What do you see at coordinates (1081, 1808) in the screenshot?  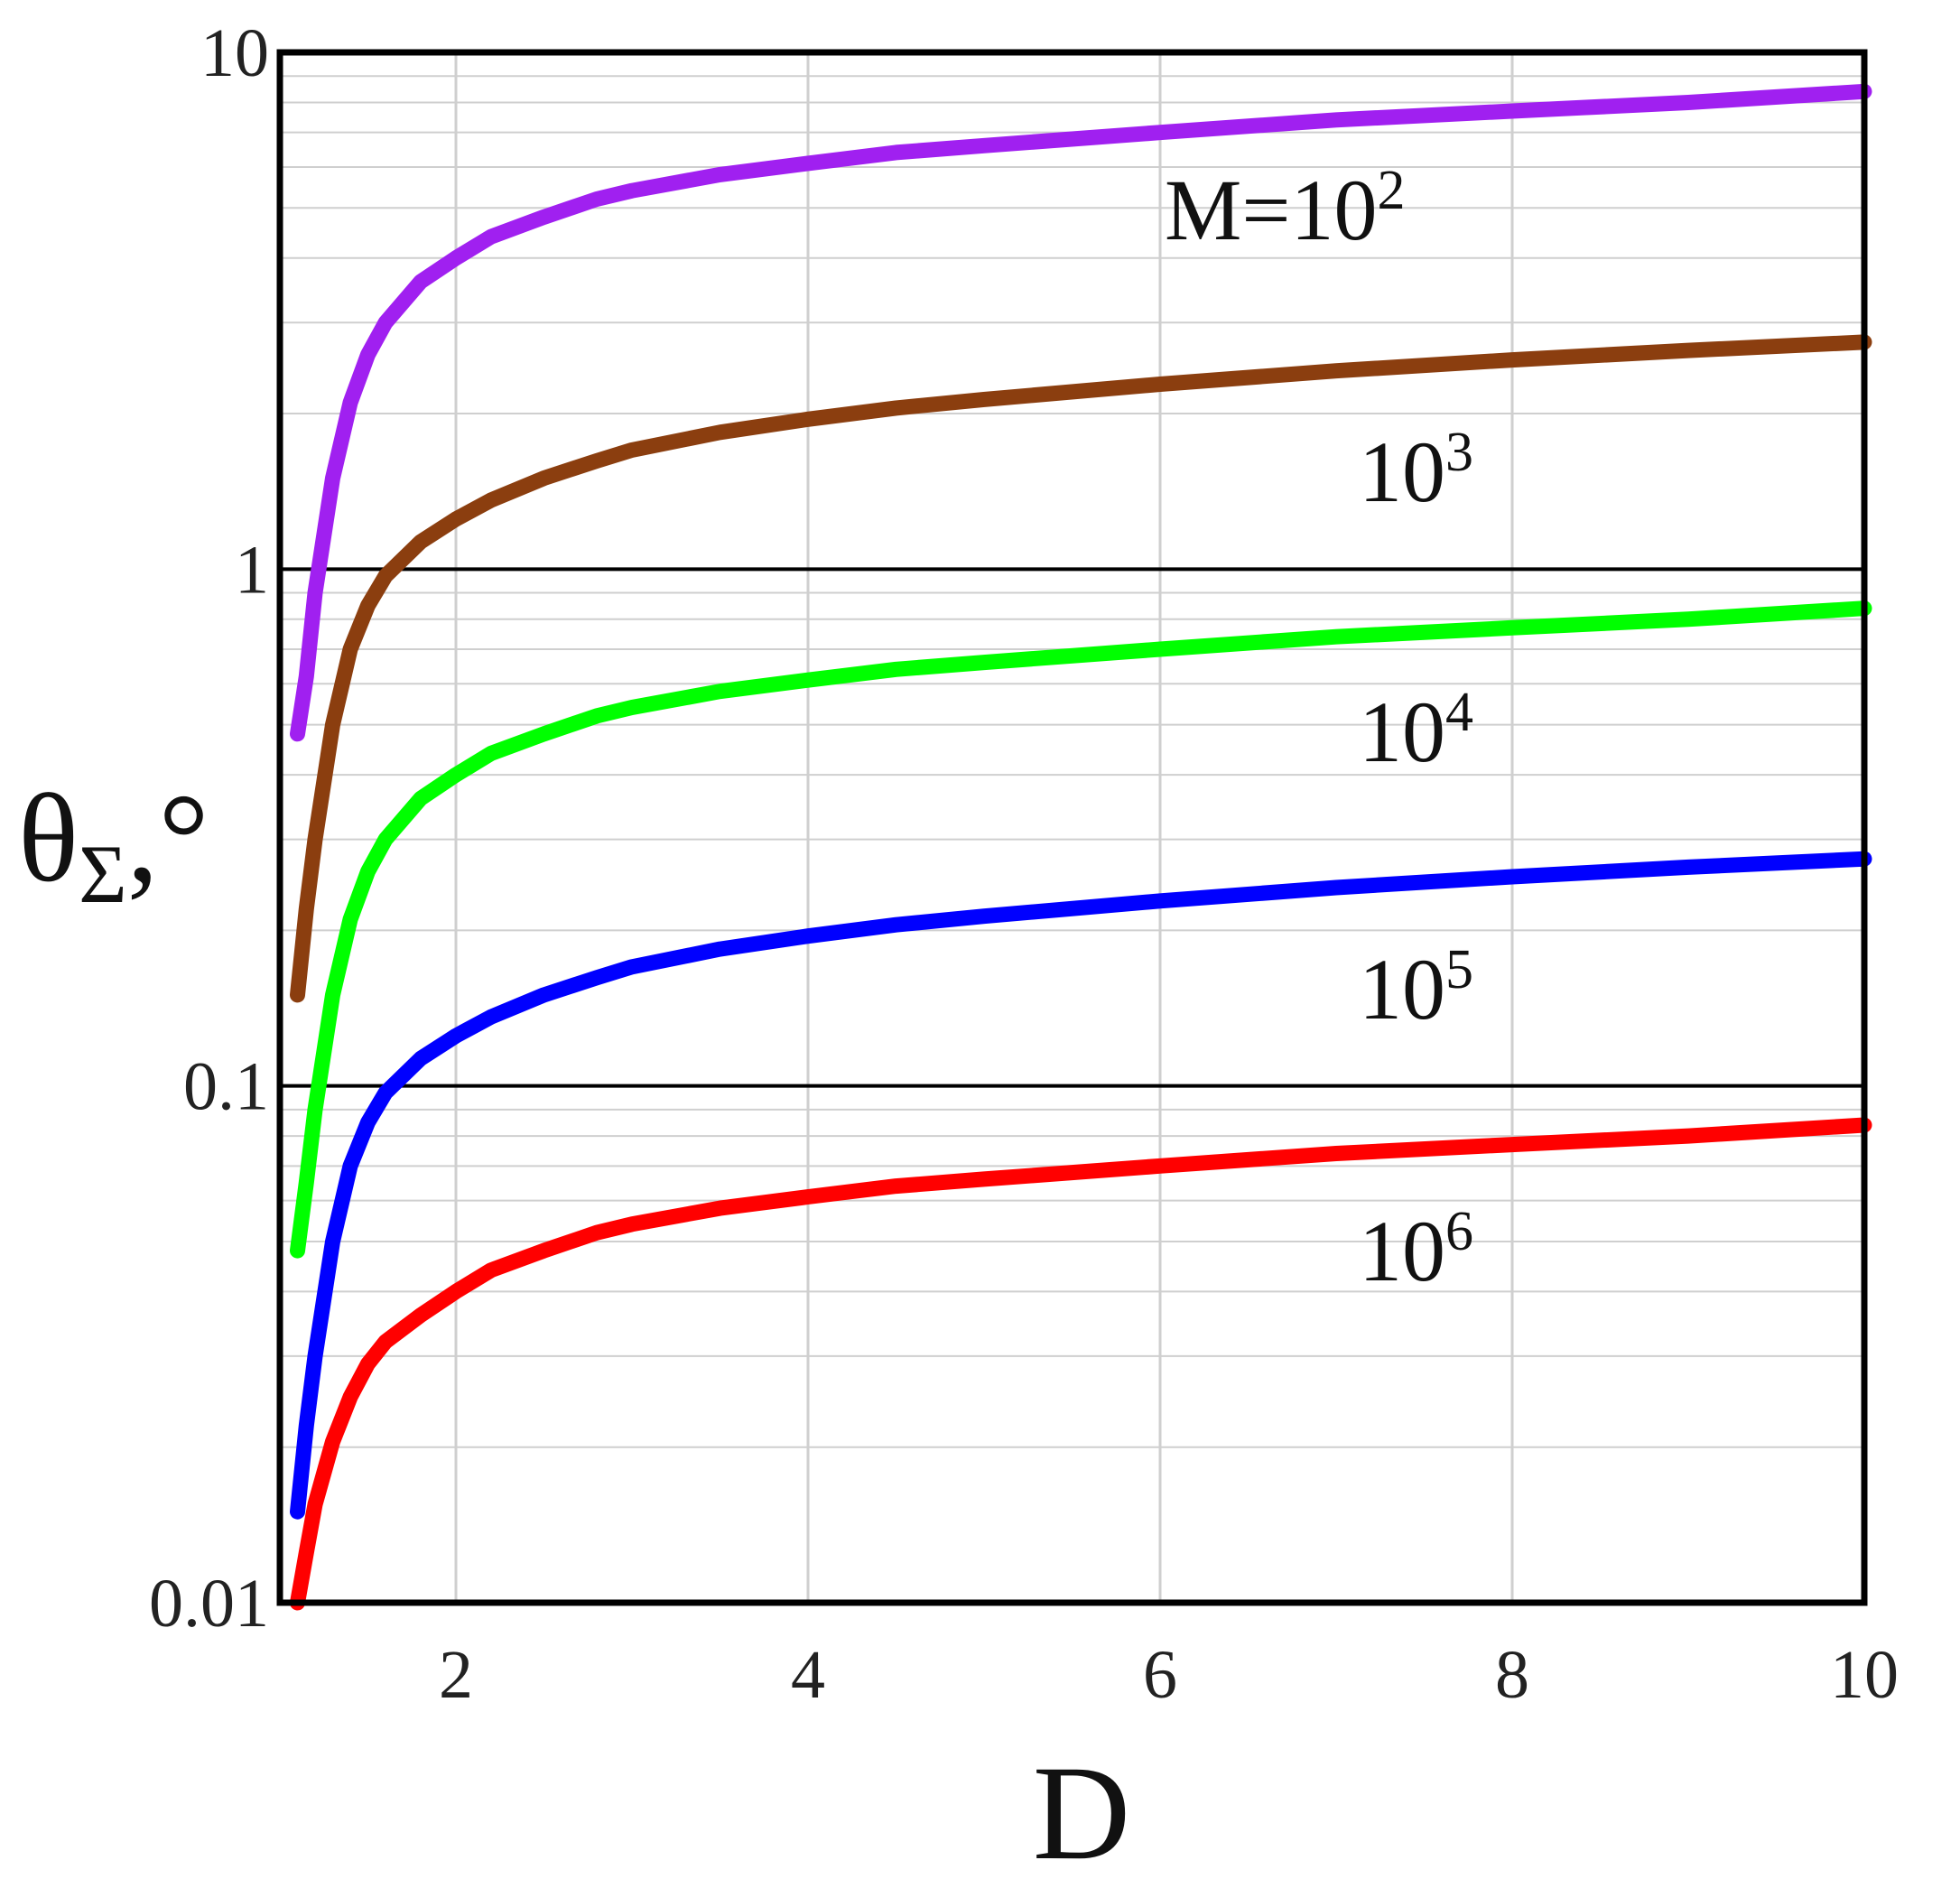 I see `x-axis-title: D` at bounding box center [1081, 1808].